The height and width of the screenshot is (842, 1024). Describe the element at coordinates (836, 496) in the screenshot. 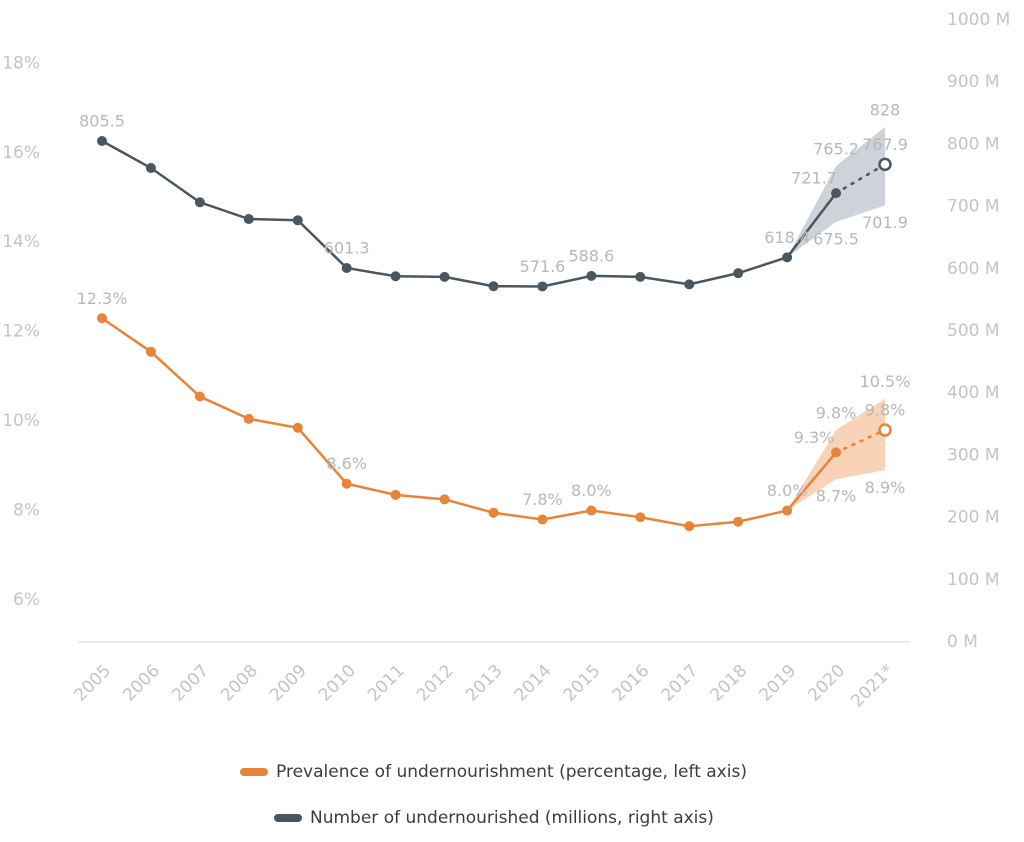

I see `band-low-label: 8.7%` at that location.